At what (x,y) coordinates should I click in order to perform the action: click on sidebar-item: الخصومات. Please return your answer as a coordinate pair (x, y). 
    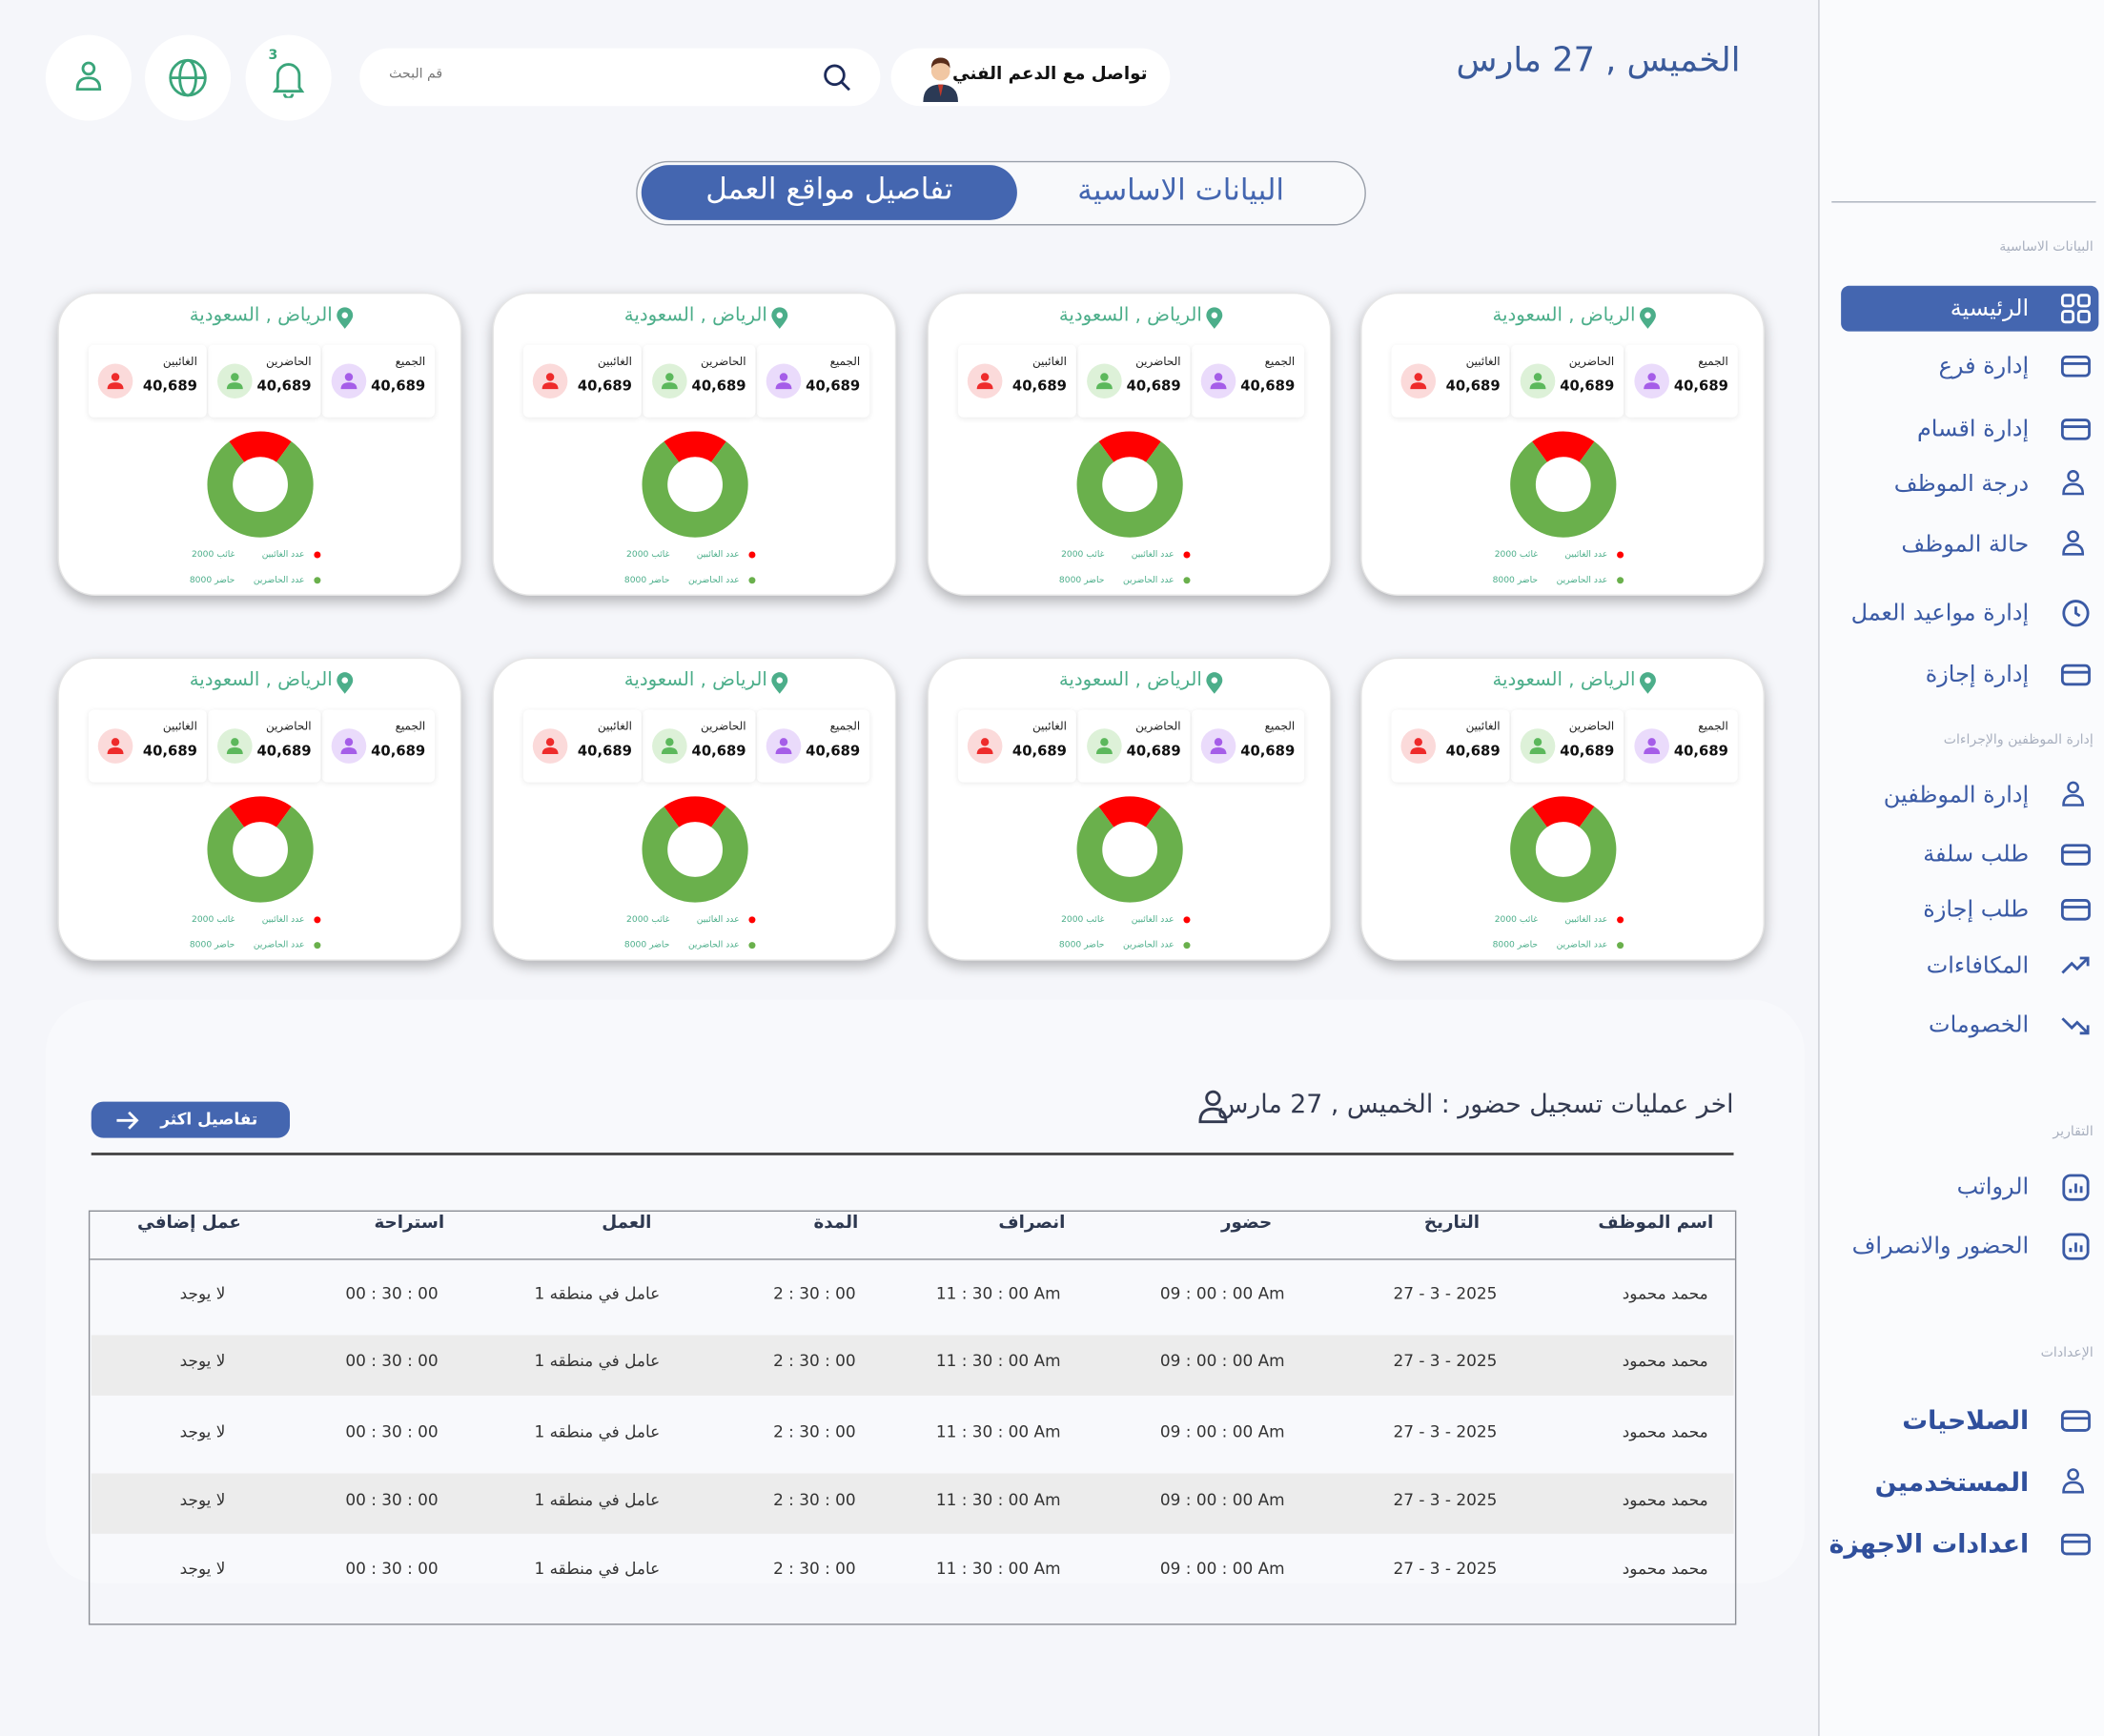
    Looking at the image, I should click on (1979, 1025).